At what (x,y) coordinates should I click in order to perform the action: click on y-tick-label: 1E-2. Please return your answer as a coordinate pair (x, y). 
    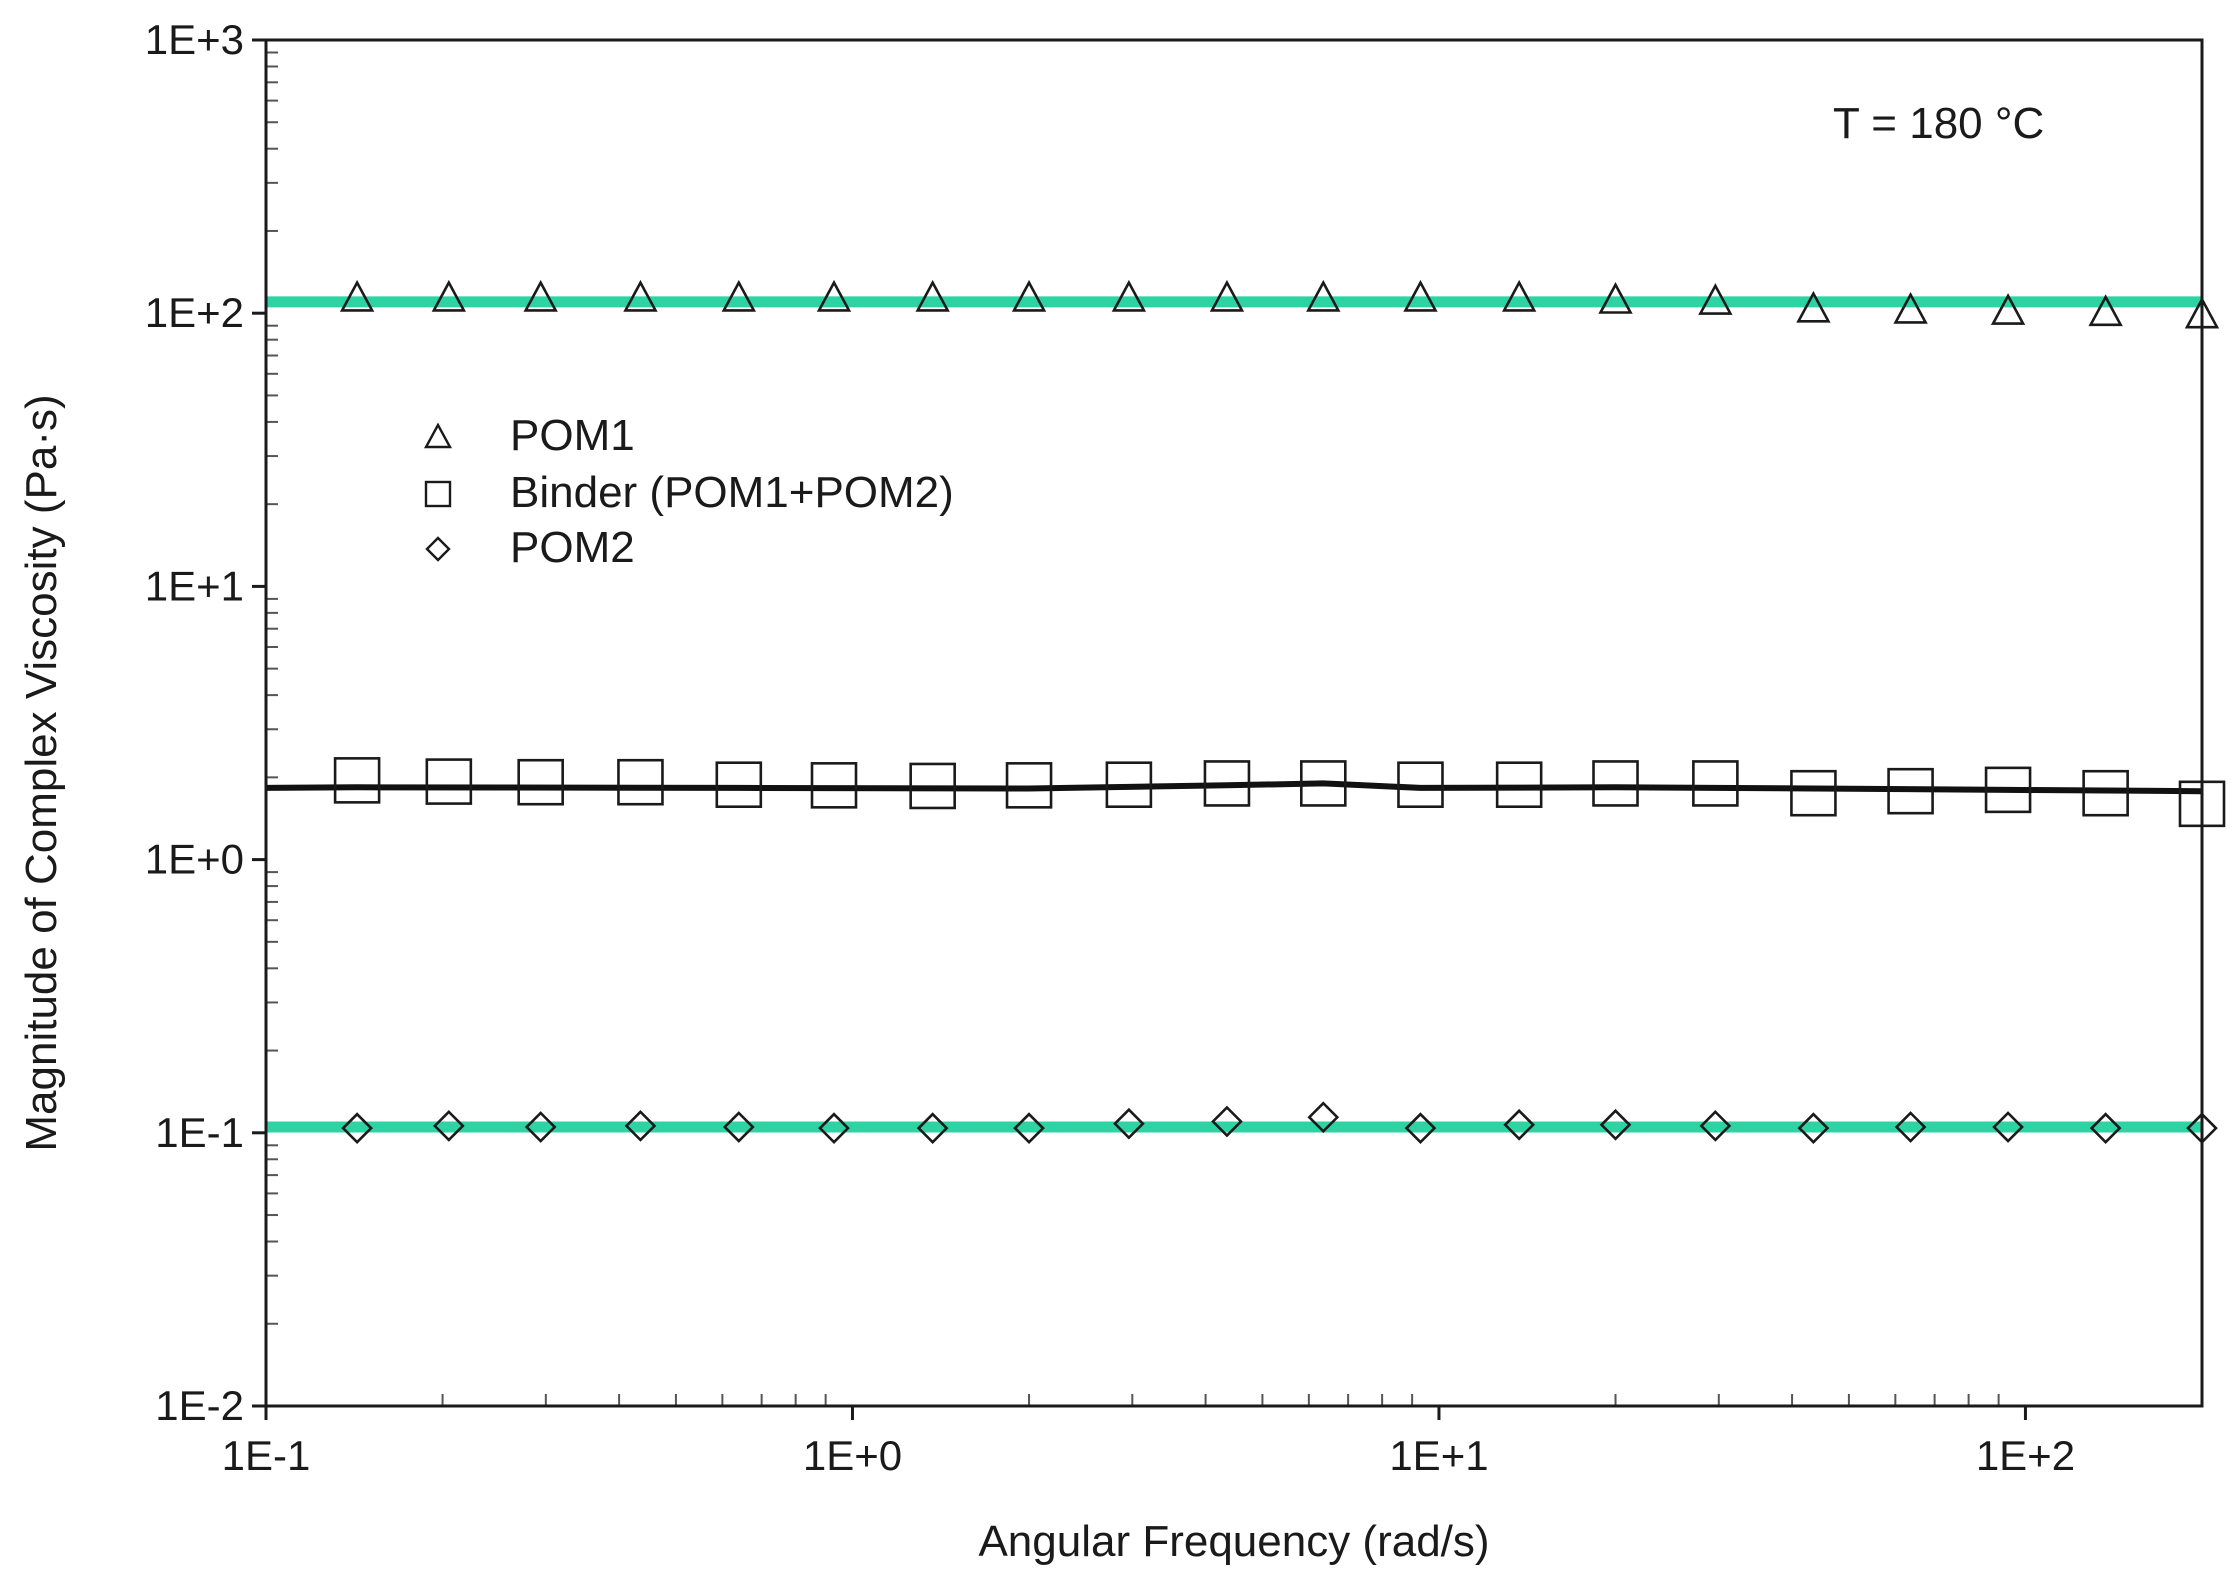
    Looking at the image, I should click on (199, 1405).